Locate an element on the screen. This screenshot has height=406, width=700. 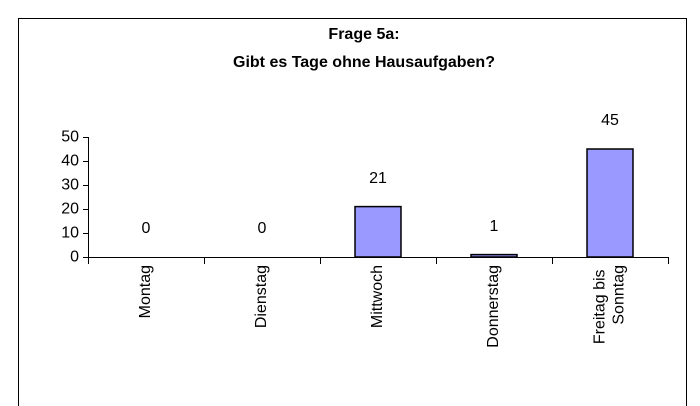
x-tick-label: Mittwoch is located at coordinates (377, 296).